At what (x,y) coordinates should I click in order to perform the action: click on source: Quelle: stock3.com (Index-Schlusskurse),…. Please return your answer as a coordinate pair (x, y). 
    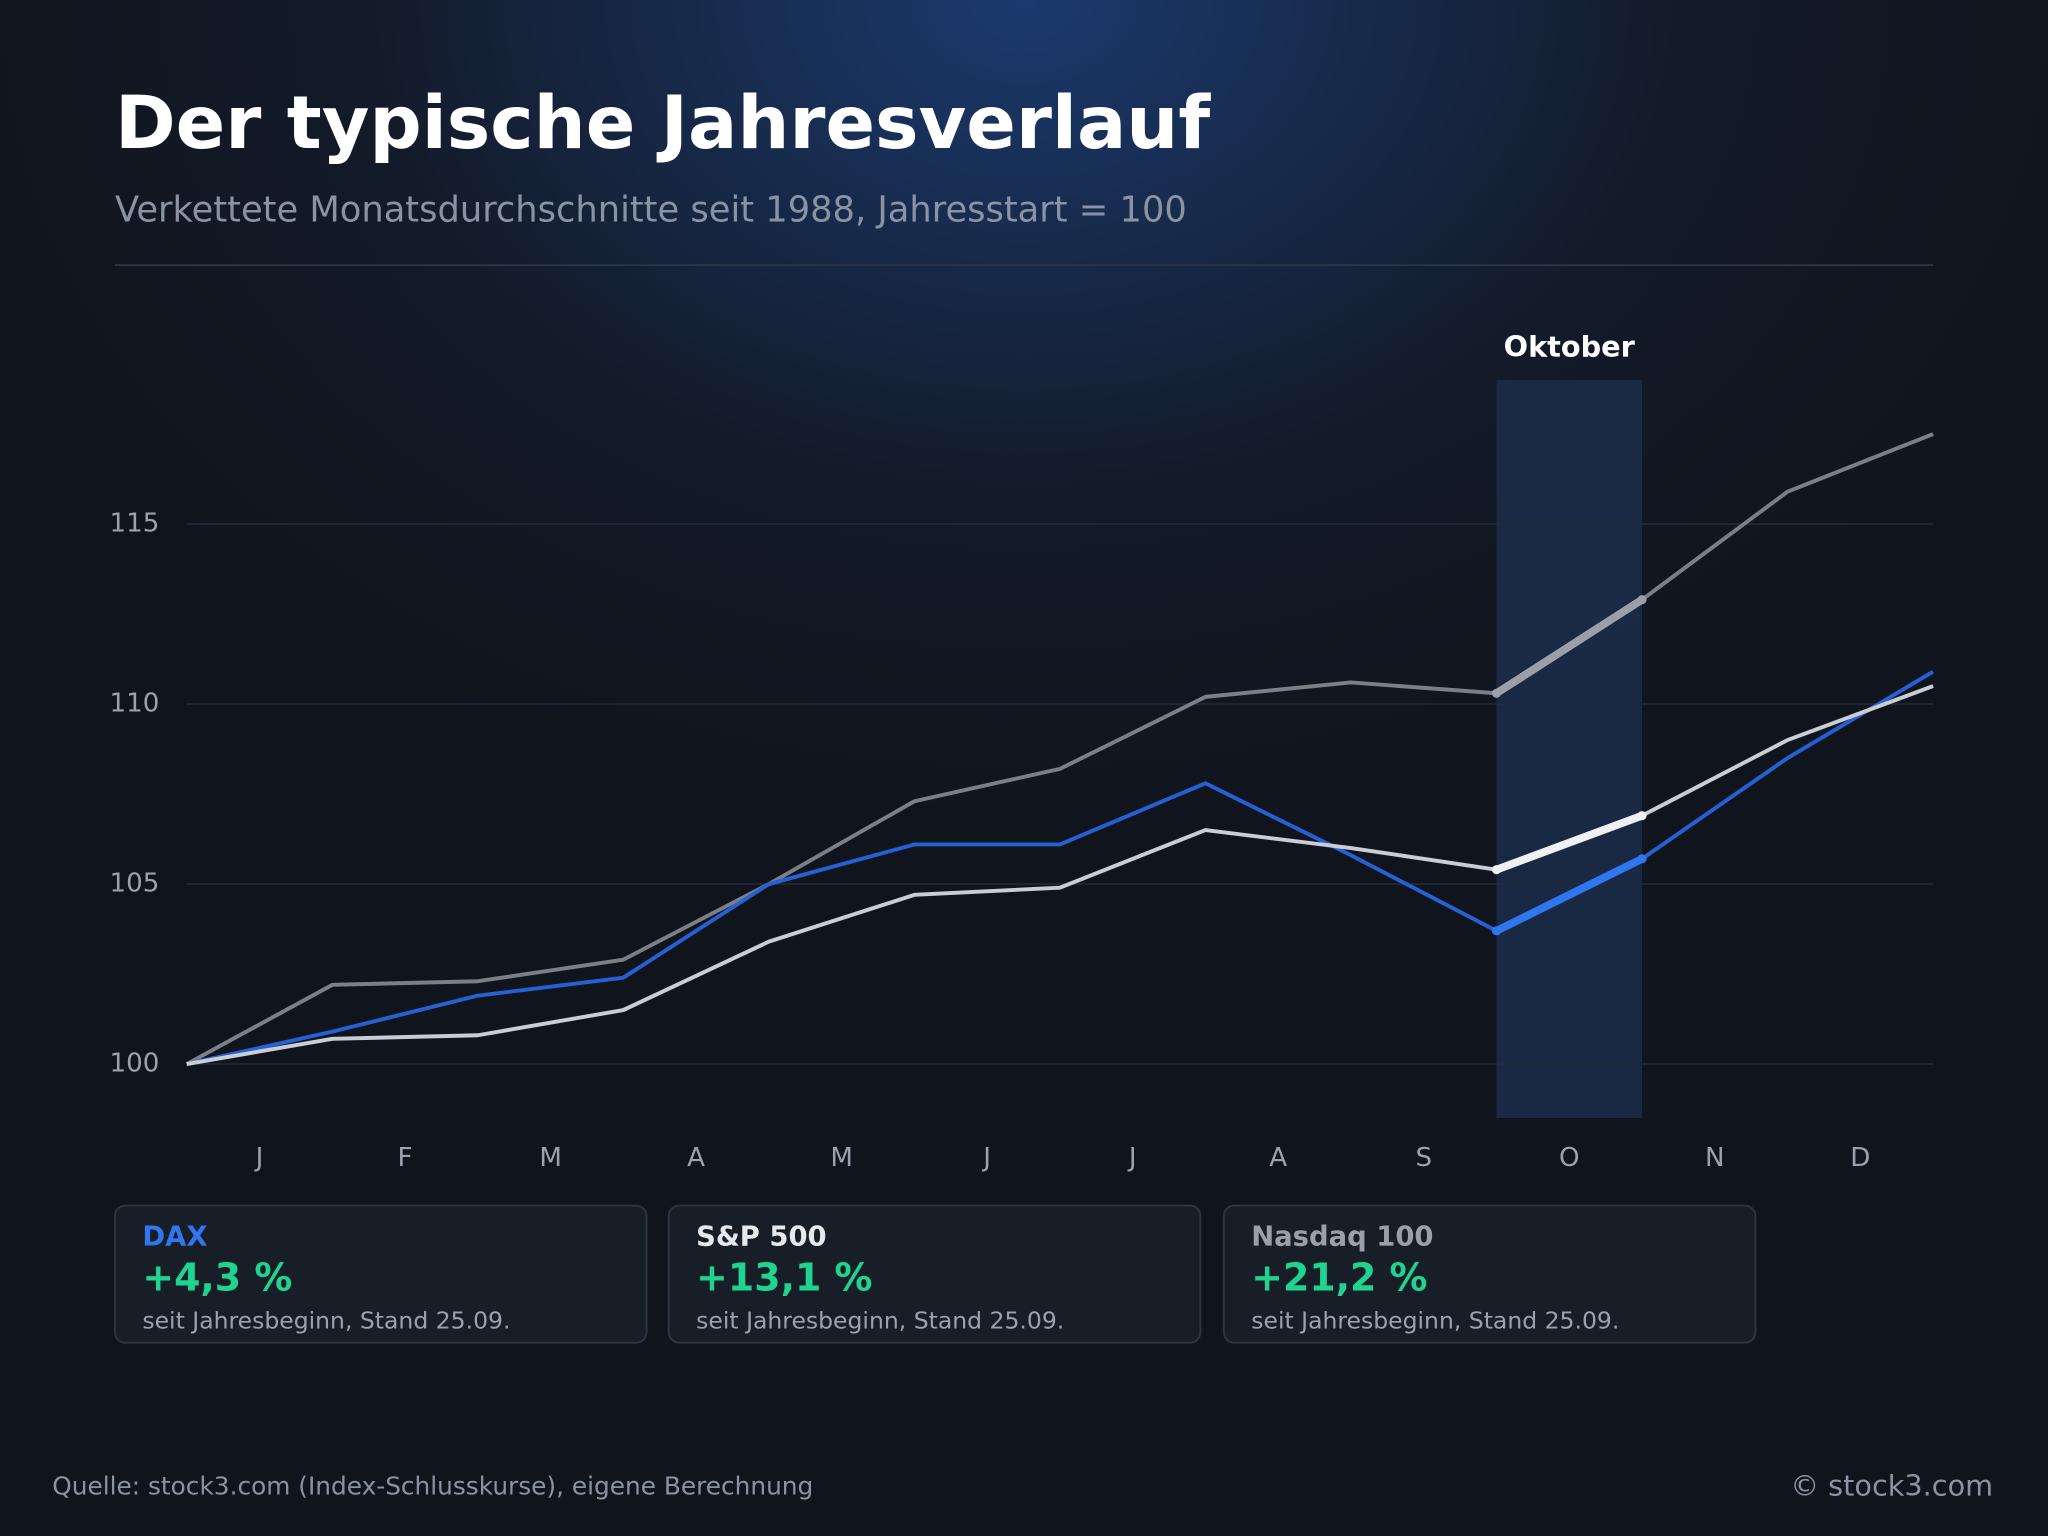
    Looking at the image, I should click on (432, 1486).